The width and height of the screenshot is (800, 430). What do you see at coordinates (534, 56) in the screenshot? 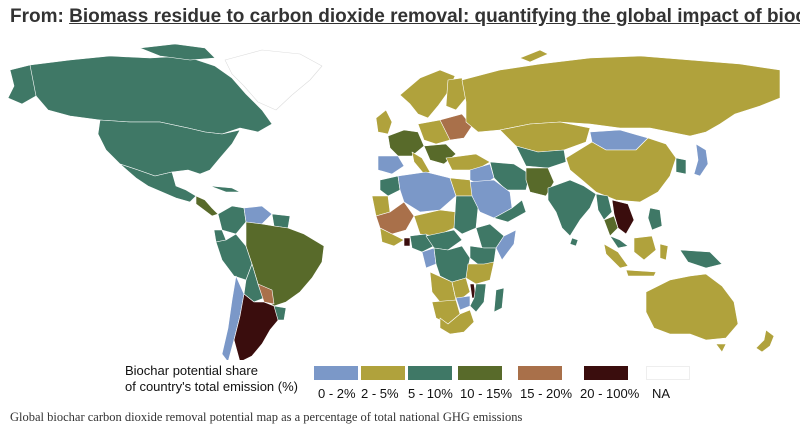
I see `novaya-zemlya` at bounding box center [534, 56].